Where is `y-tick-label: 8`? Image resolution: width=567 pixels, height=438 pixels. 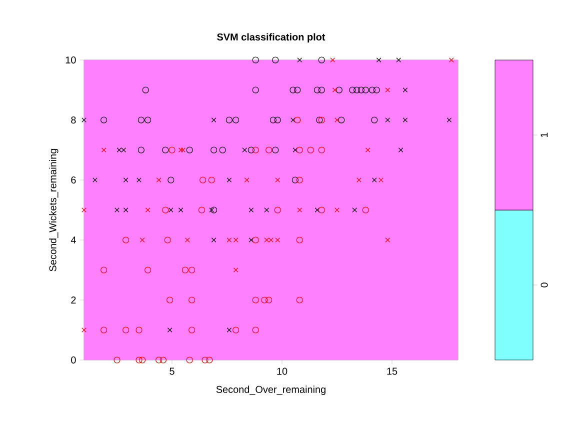
y-tick-label: 8 is located at coordinates (73, 120).